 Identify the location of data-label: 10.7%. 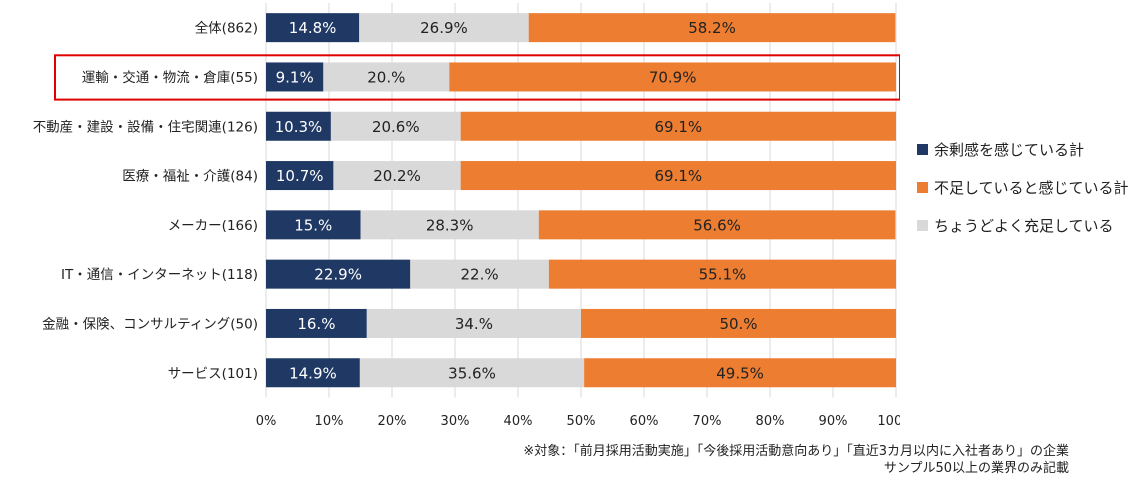
(300, 176).